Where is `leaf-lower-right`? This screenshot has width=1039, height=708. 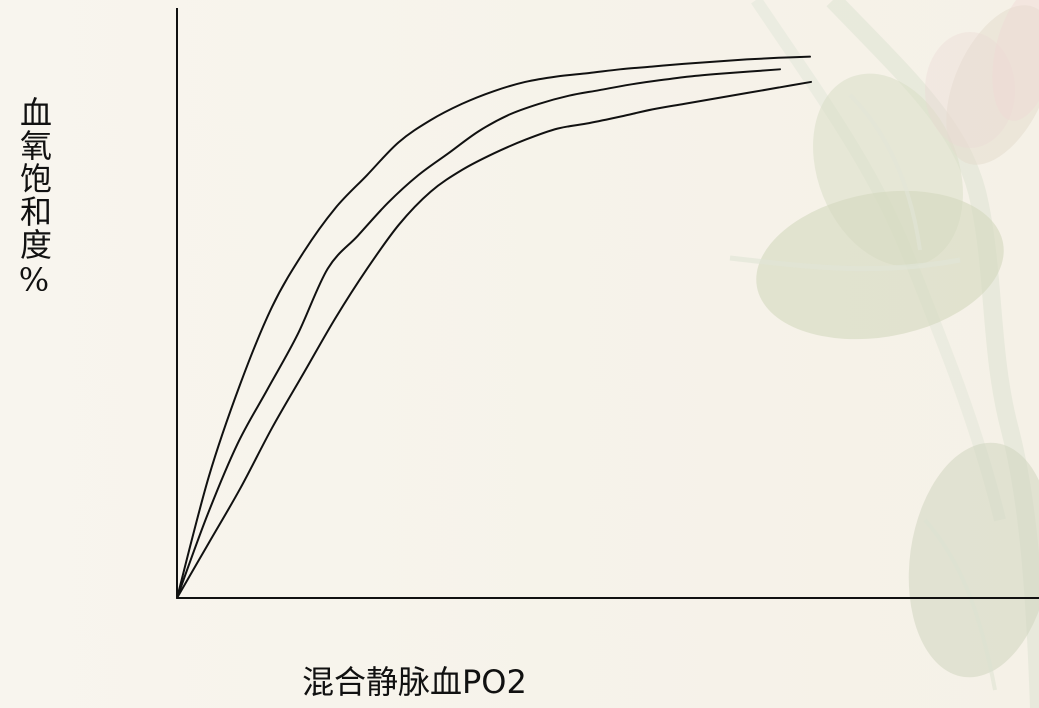
leaf-lower-right is located at coordinates (973, 560).